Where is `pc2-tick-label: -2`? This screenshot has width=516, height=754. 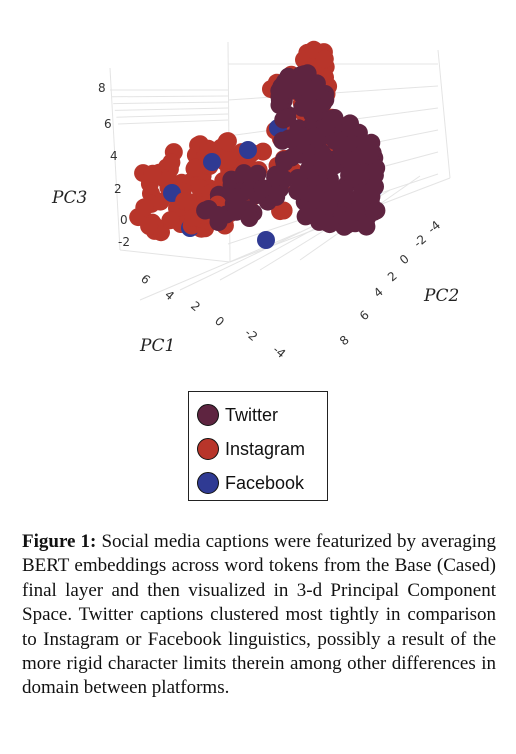 pc2-tick-label: -2 is located at coordinates (420, 241).